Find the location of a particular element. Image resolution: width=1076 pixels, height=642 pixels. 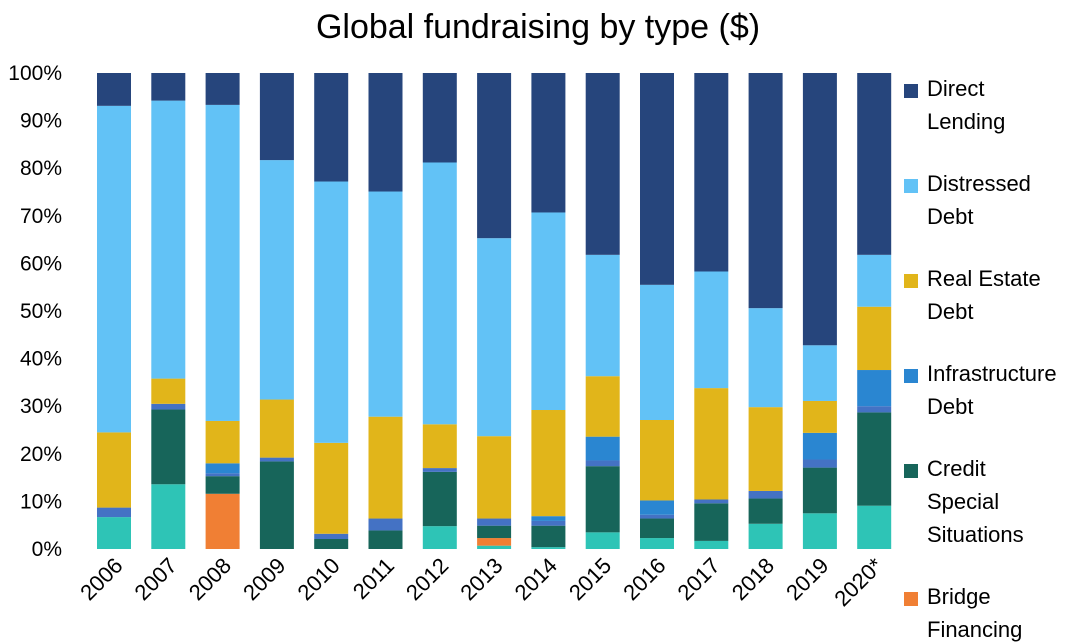

y-tick-label: 60% is located at coordinates (41, 263).